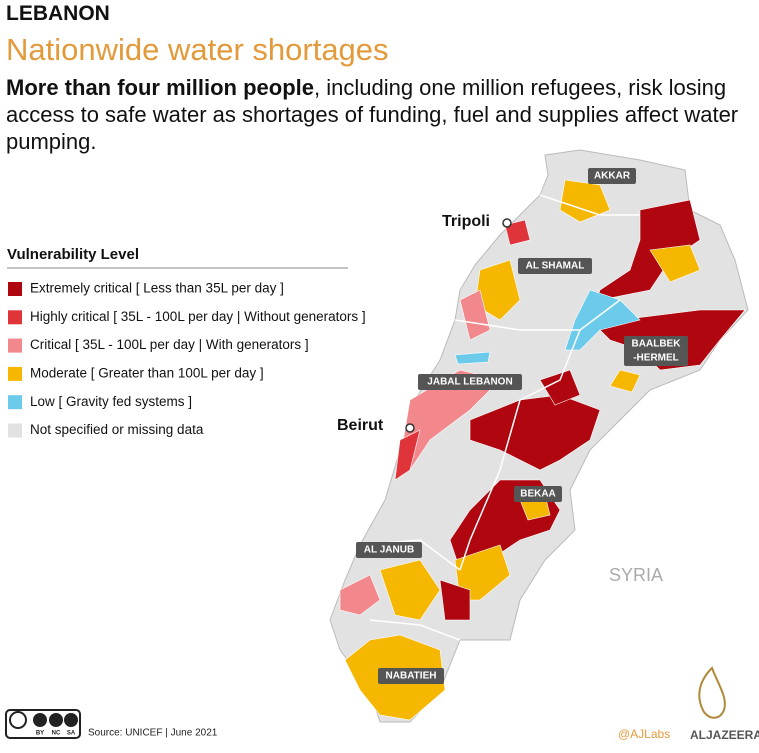  I want to click on city-label: Tripoli, so click(466, 221).